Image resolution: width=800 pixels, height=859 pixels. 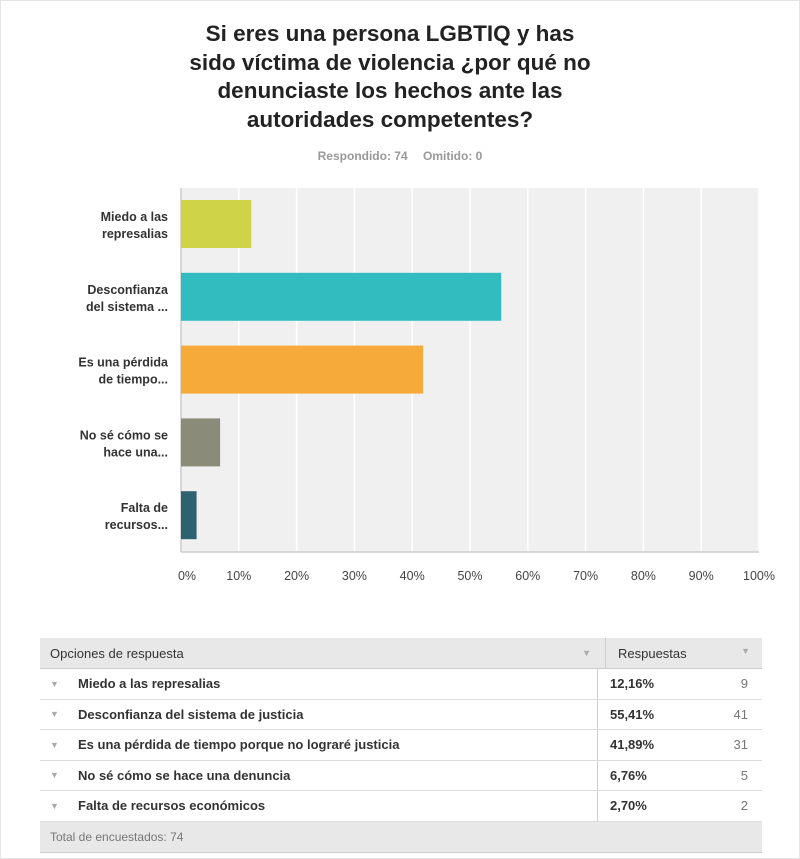 What do you see at coordinates (469, 576) in the screenshot?
I see `x-tick-label: 50%` at bounding box center [469, 576].